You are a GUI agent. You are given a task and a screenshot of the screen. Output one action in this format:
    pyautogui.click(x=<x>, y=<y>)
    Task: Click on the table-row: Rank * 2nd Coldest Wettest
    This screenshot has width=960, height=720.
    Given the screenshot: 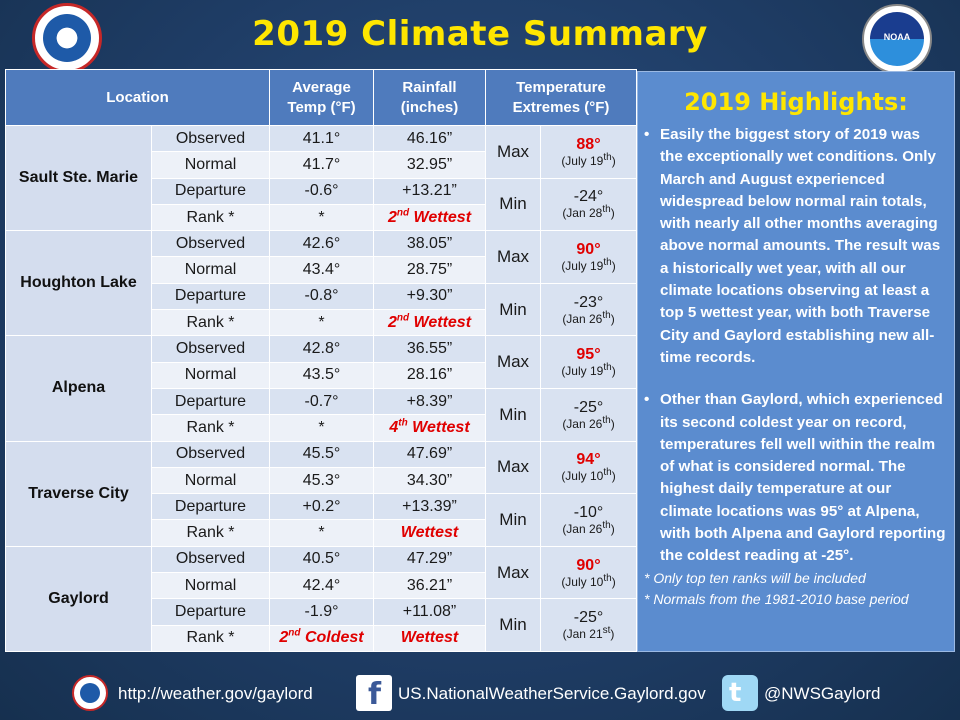 What is the action you would take?
    pyautogui.click(x=321, y=638)
    